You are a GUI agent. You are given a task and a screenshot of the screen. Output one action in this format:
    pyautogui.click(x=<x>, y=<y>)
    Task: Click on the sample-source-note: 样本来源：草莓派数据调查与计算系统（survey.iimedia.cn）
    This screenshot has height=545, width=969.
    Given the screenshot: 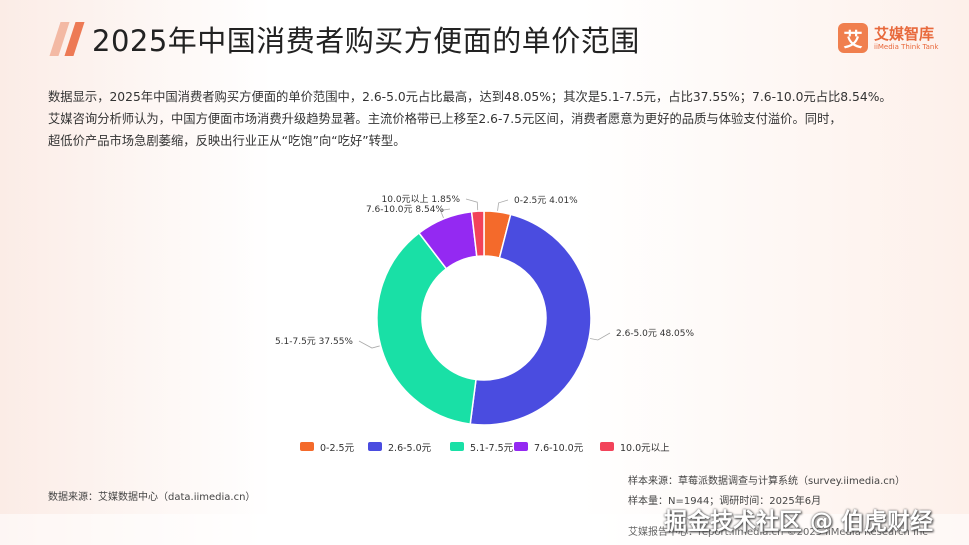 What is the action you would take?
    pyautogui.click(x=767, y=481)
    